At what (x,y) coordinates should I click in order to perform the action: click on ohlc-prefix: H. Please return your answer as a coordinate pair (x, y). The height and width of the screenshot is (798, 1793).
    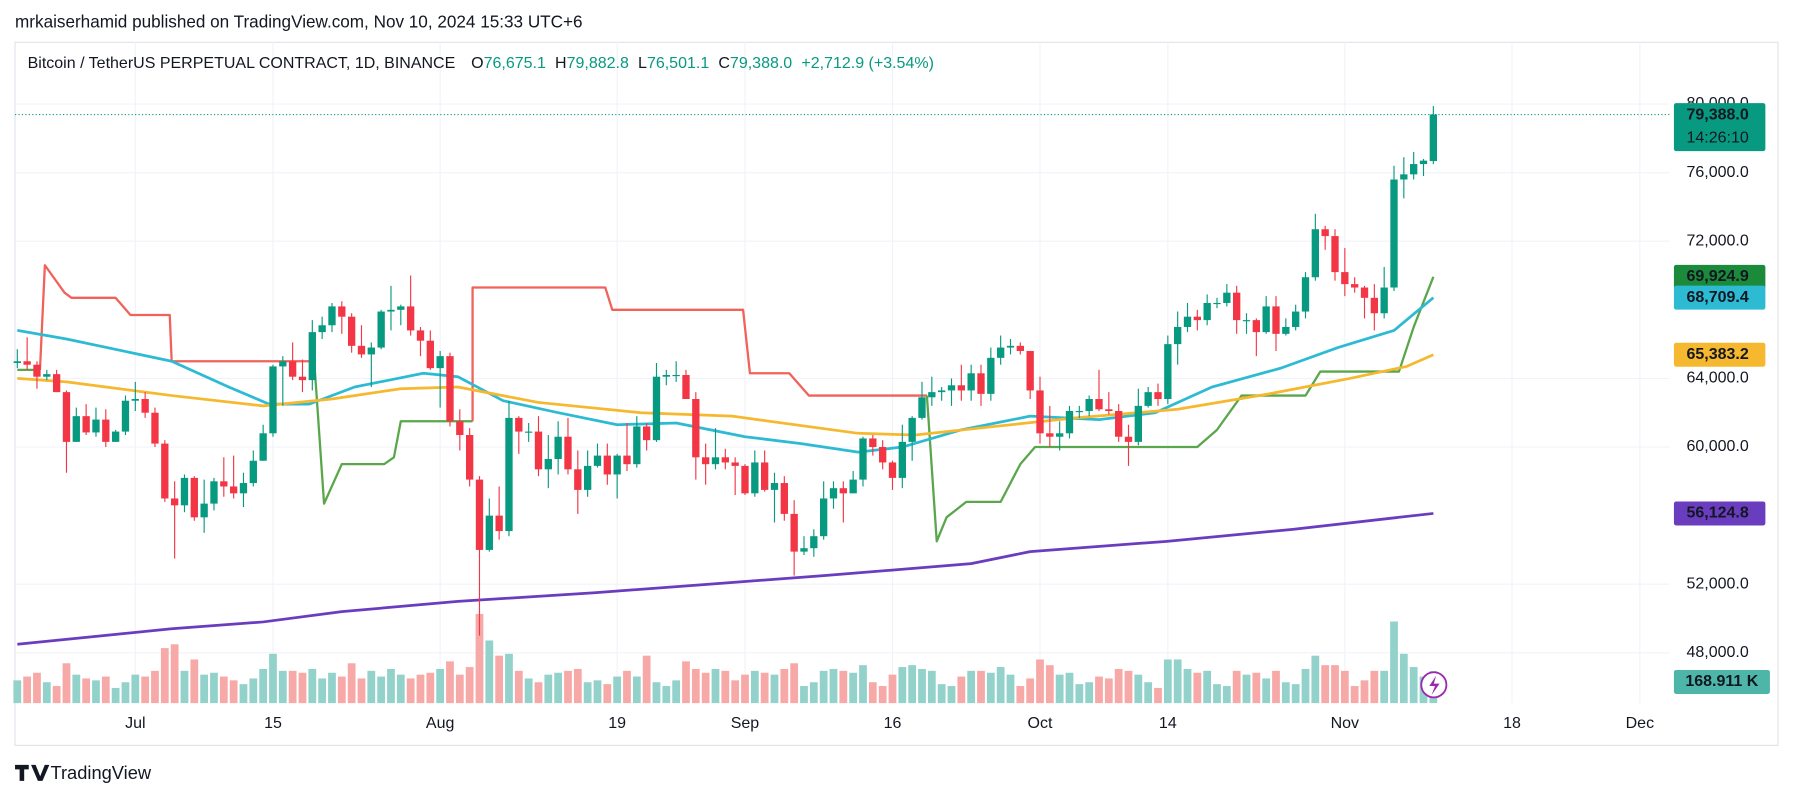
    Looking at the image, I should click on (561, 63).